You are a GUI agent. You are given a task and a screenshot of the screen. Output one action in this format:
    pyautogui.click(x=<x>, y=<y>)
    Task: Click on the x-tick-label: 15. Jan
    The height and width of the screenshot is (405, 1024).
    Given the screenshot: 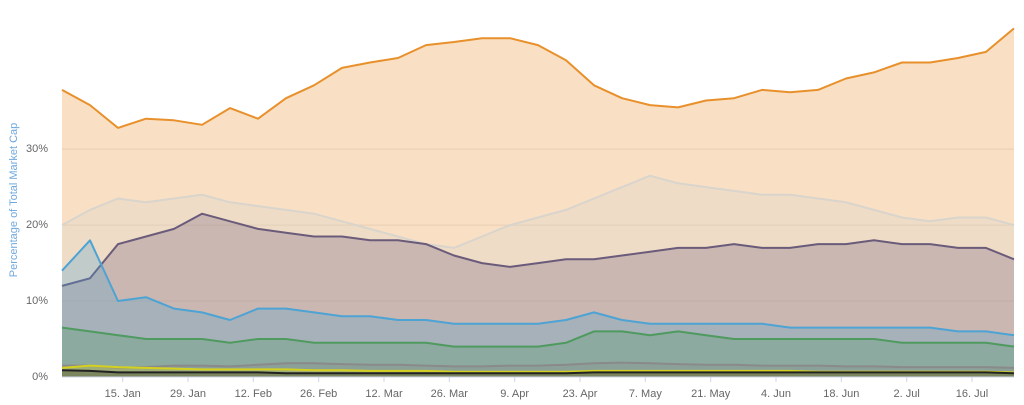 What is the action you would take?
    pyautogui.click(x=123, y=394)
    